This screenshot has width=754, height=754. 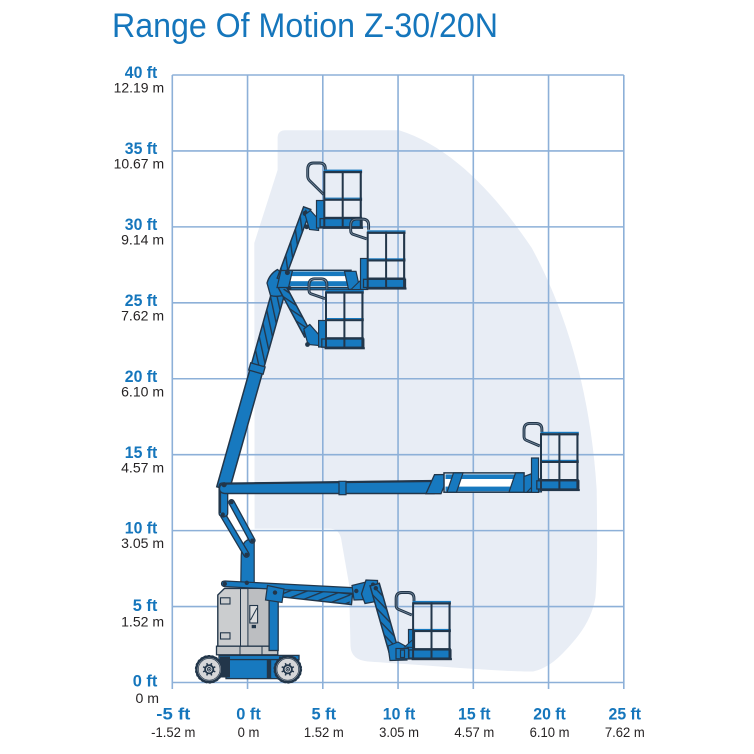 I want to click on svg-text: -1.52 m, so click(x=173, y=733).